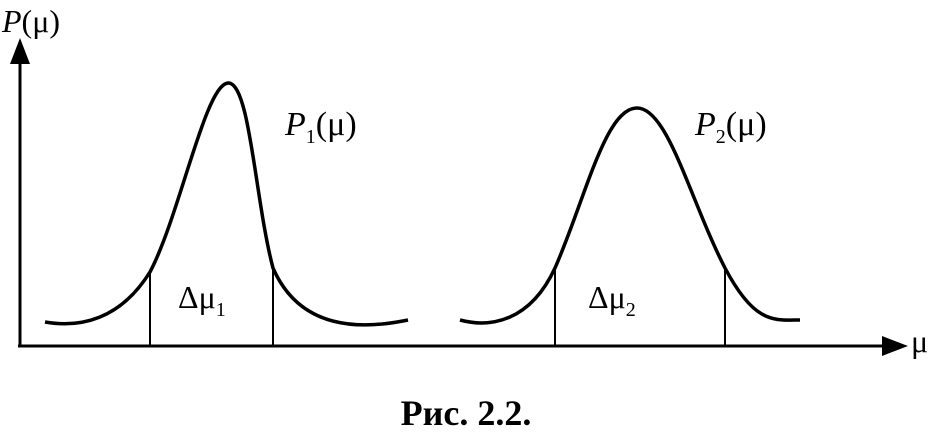  Describe the element at coordinates (895, 346) in the screenshot. I see `x-axis-arrow` at that location.